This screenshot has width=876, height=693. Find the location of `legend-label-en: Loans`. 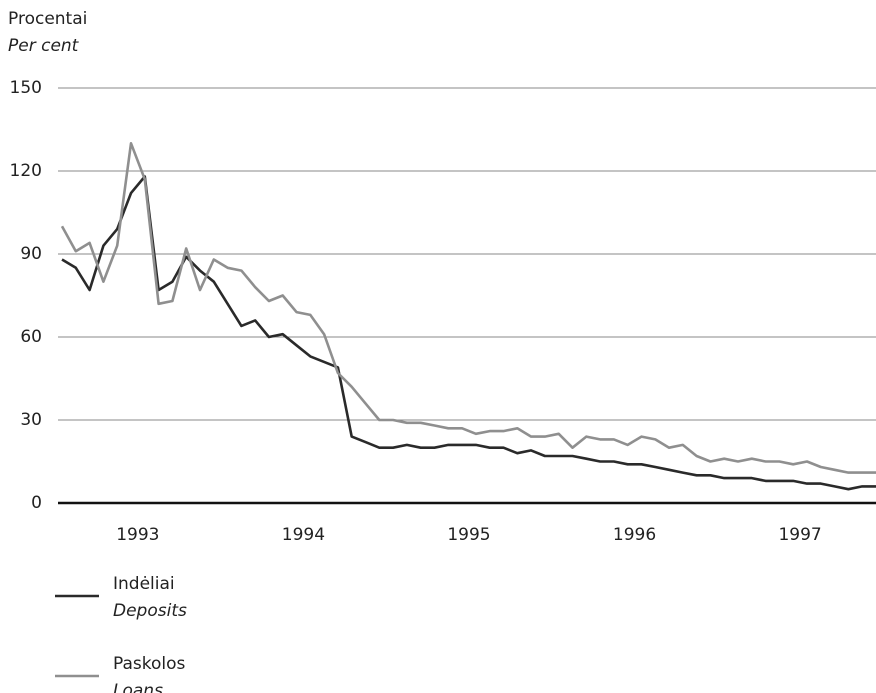

legend-label-en: Loans is located at coordinates (138, 687).